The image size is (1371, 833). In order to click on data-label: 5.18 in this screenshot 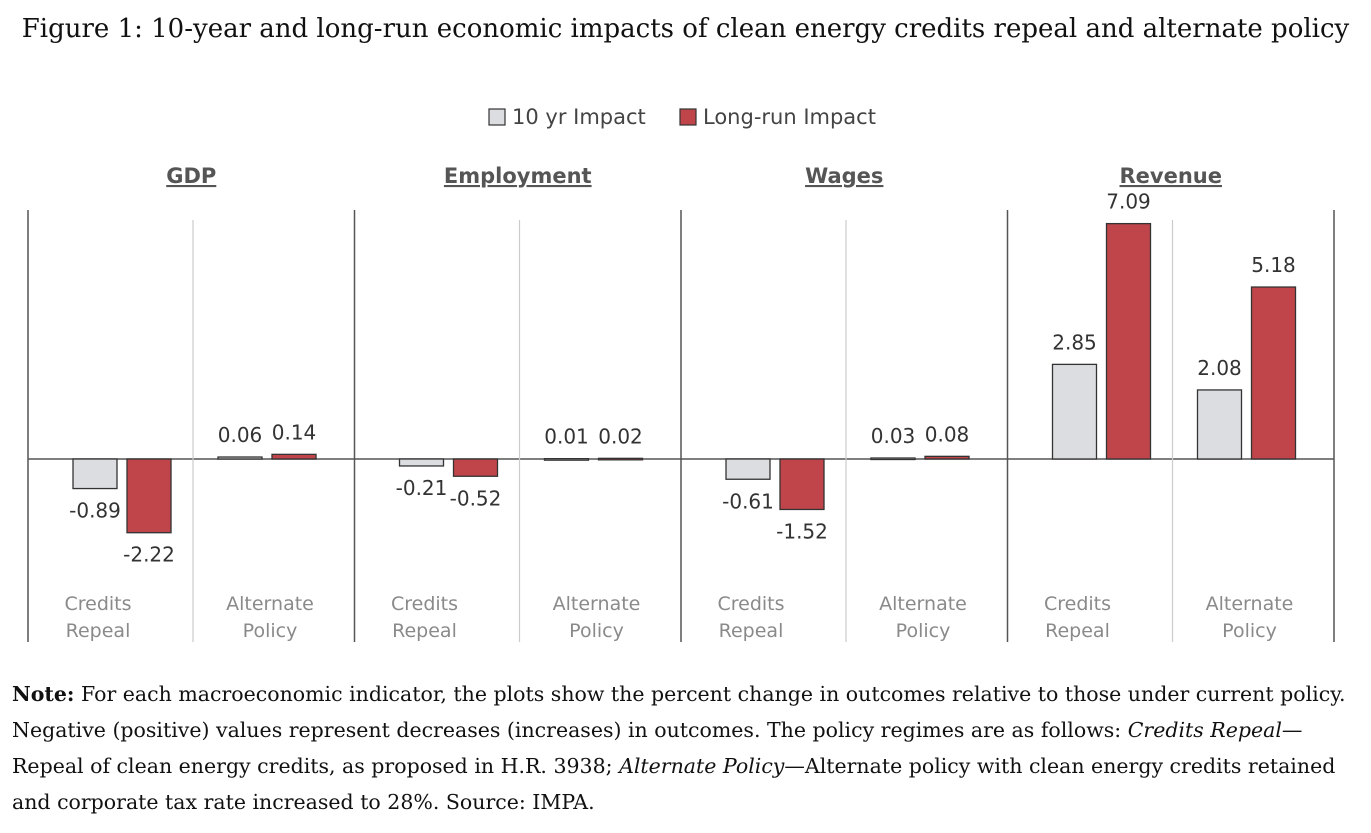, I will do `click(1273, 265)`.